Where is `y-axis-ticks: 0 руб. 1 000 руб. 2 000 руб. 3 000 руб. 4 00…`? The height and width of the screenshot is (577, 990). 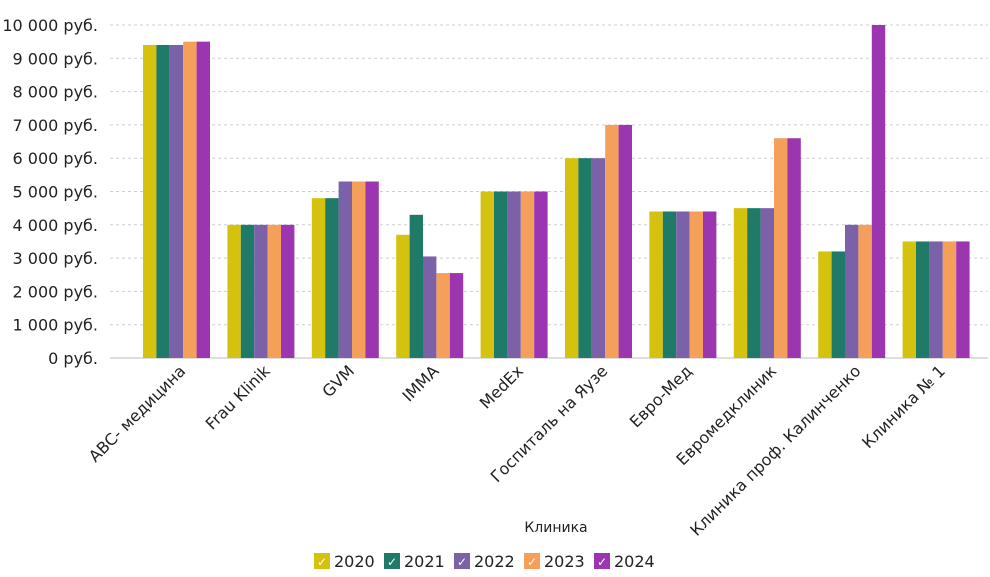
y-axis-ticks: 0 руб. 1 000 руб. 2 000 руб. 3 000 руб. 4 00… is located at coordinates (50, 192).